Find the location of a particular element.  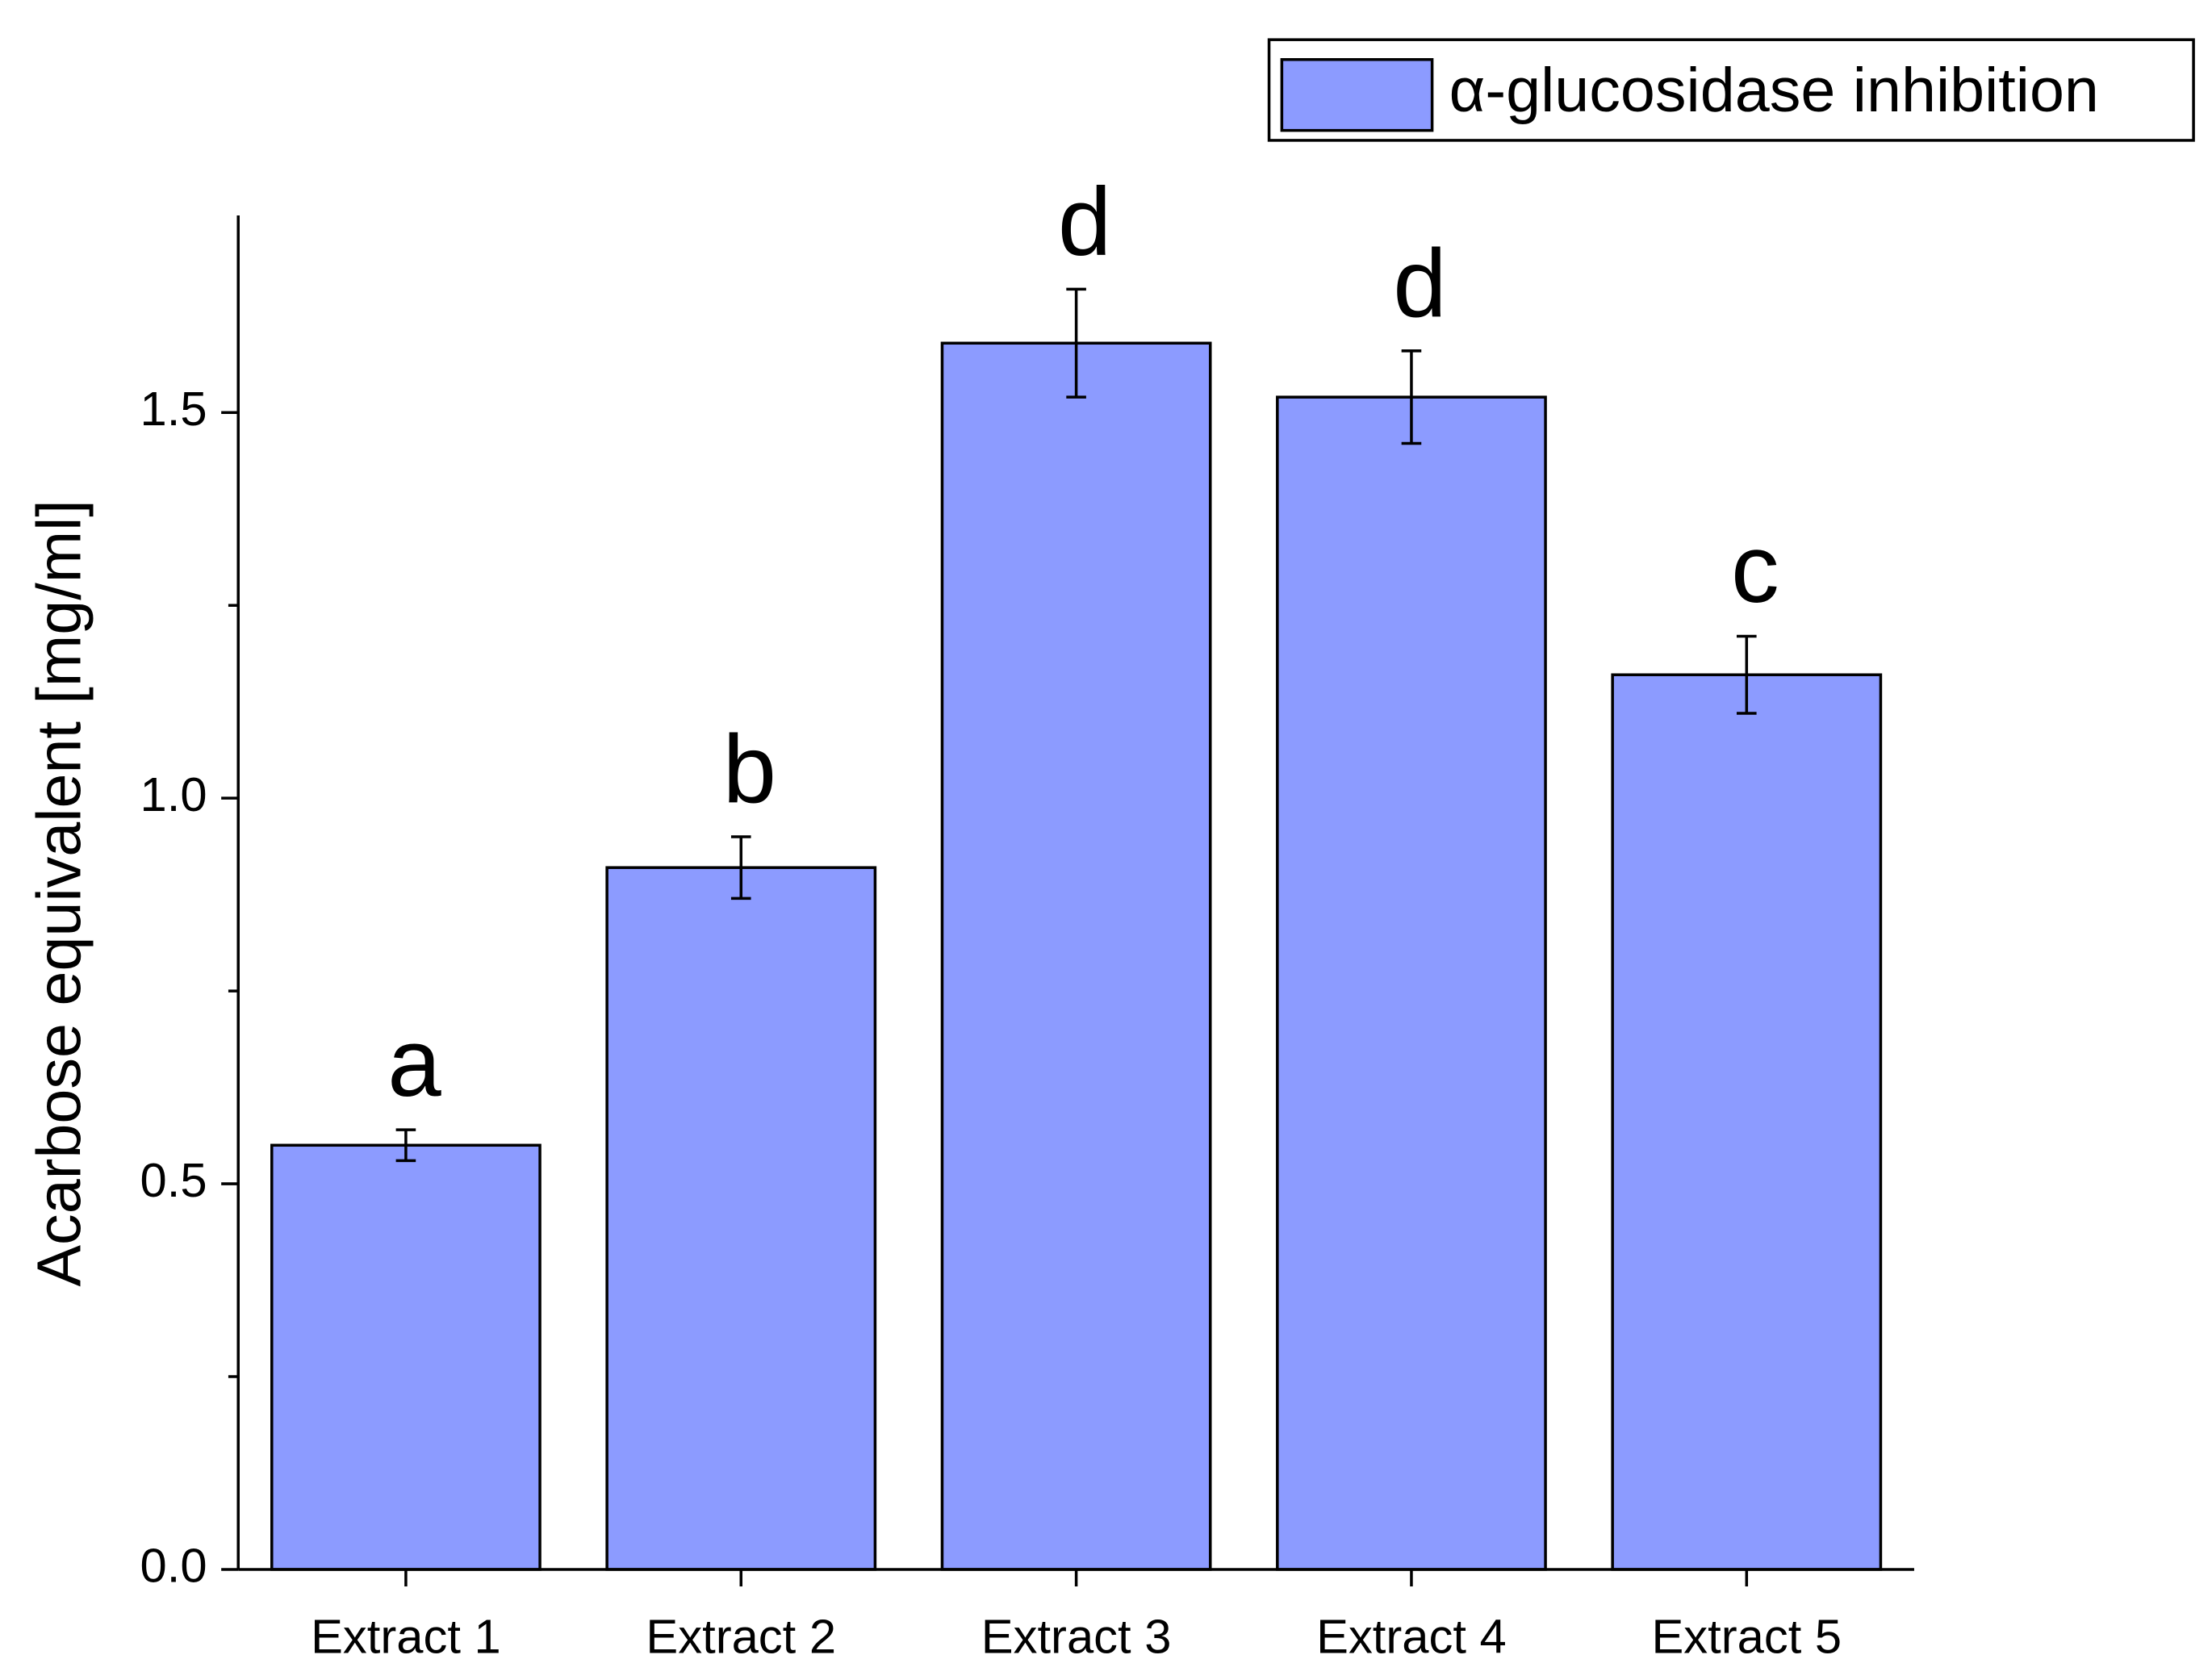

y-tick-label: 0.0 is located at coordinates (173, 1566).